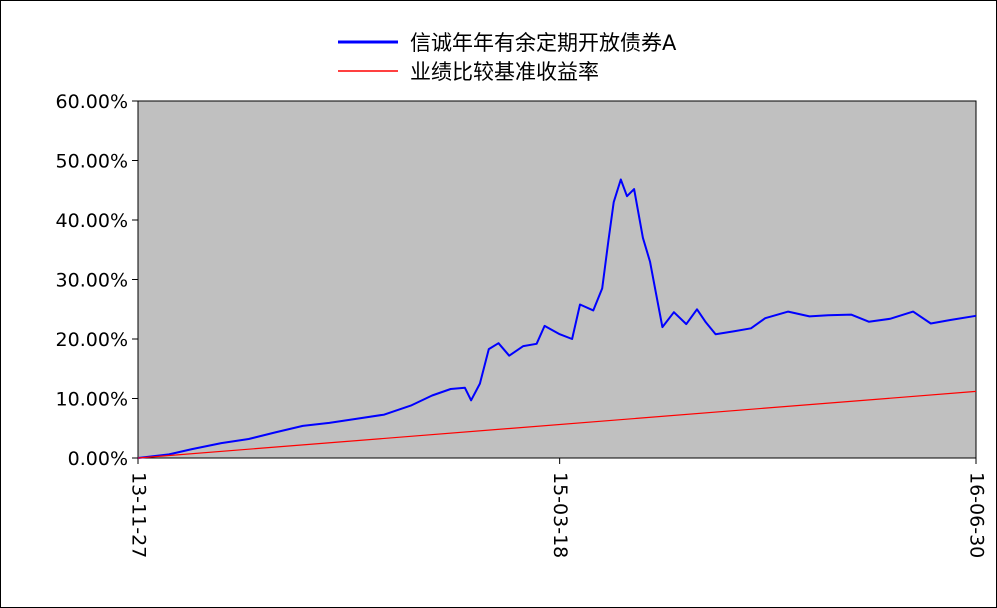 This screenshot has width=997, height=608. What do you see at coordinates (92, 400) in the screenshot?
I see `y-tick-label: 10.00%` at bounding box center [92, 400].